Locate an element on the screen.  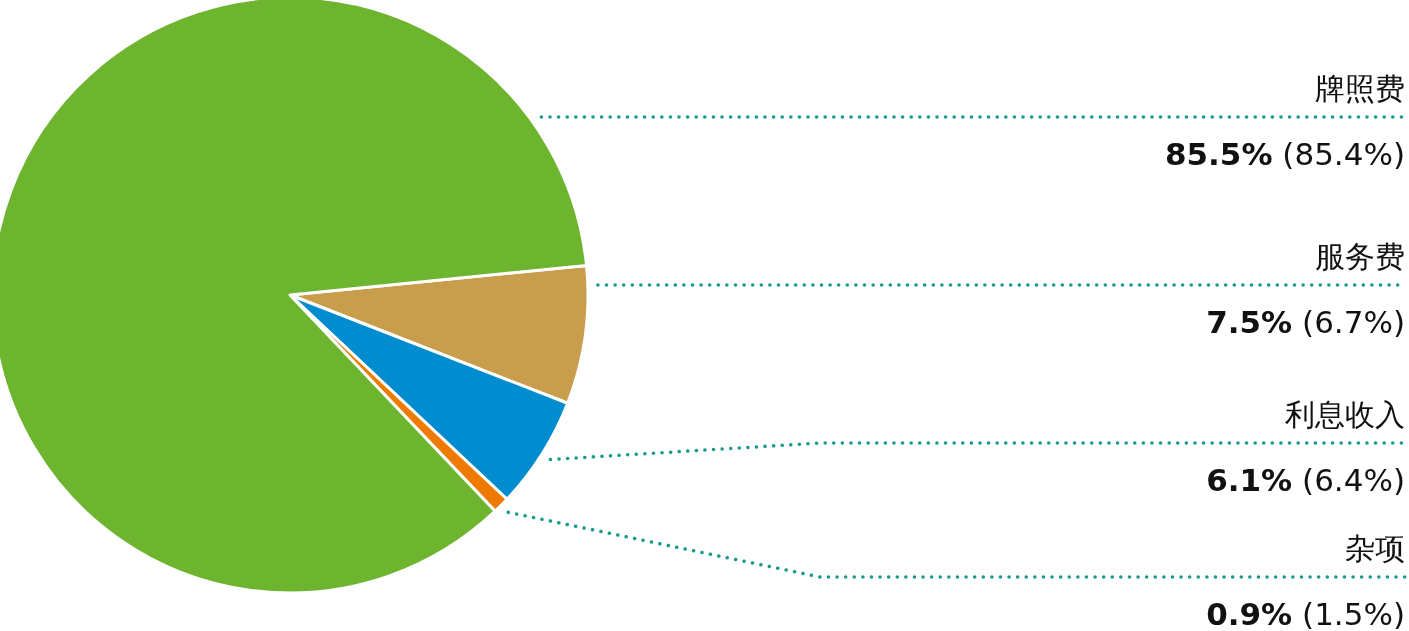
data-label: 6.1% (6.4%) is located at coordinates (1305, 480).